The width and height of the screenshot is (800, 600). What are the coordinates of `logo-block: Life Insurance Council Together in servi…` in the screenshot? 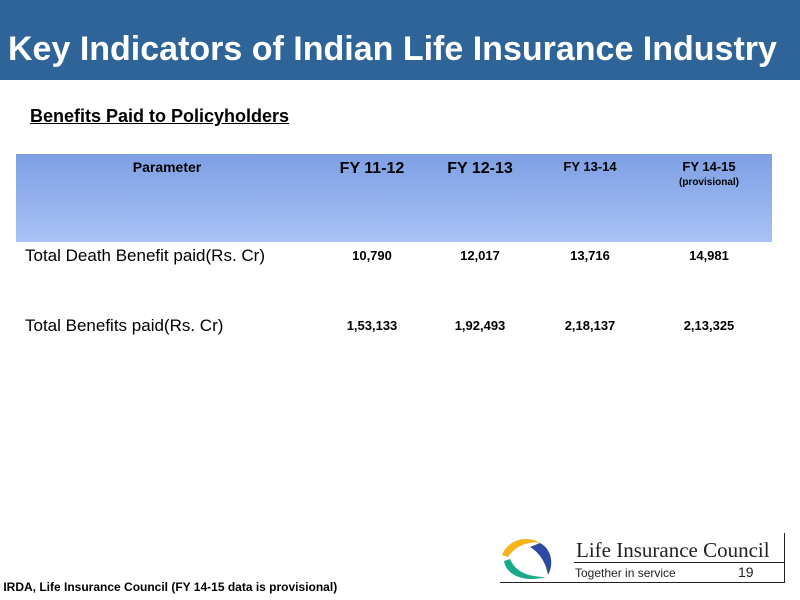 It's located at (642, 558).